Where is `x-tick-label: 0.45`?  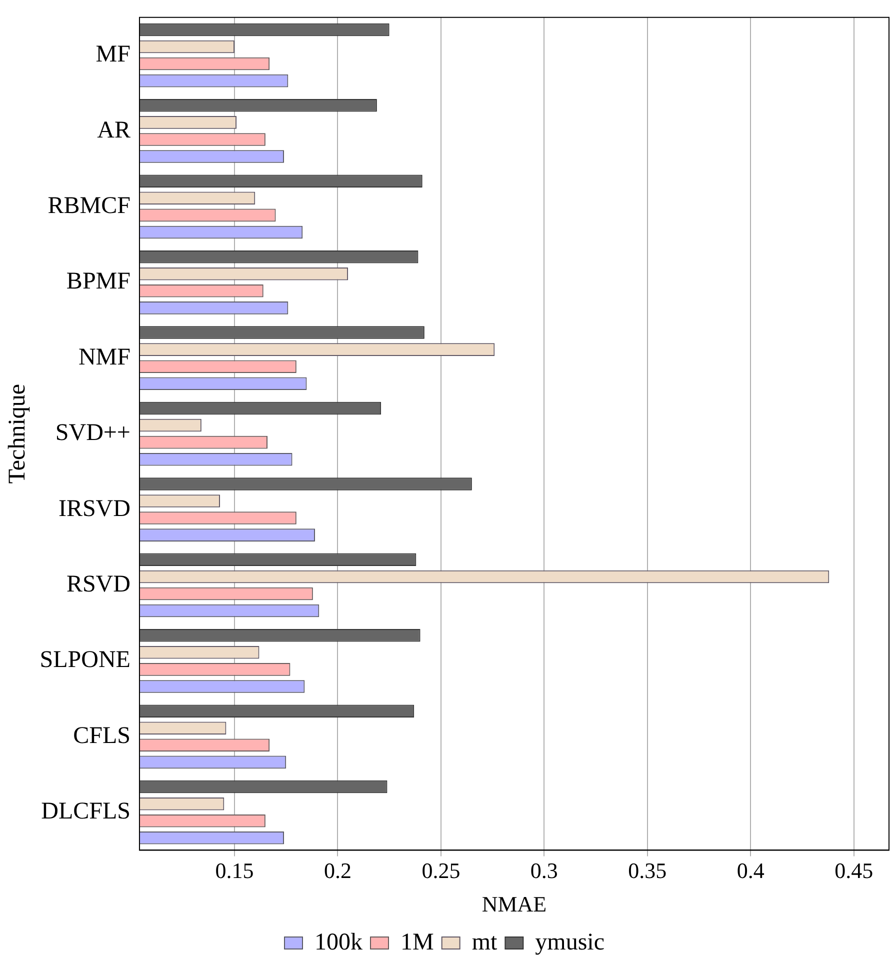 x-tick-label: 0.45 is located at coordinates (854, 871).